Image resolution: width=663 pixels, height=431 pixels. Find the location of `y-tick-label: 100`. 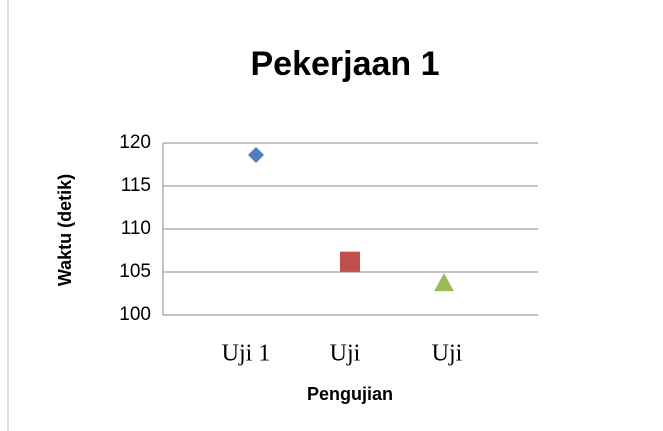

y-tick-label: 100 is located at coordinates (135, 314).